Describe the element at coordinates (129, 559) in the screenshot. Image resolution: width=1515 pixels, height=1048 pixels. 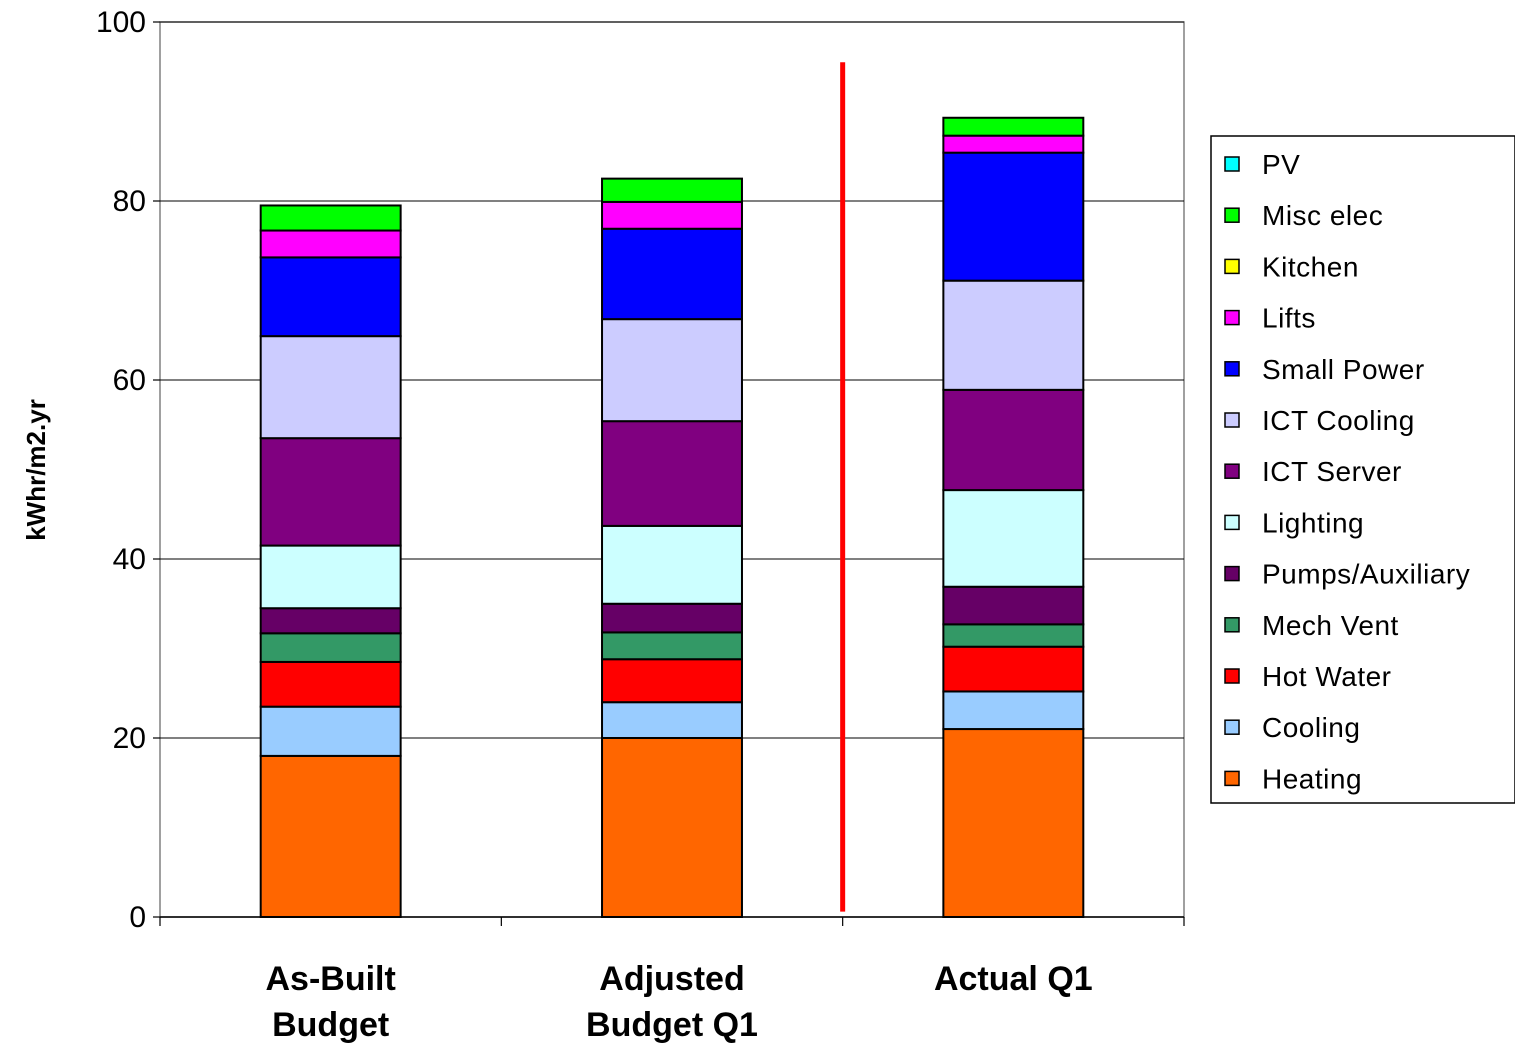
I see `y-tick-label: 40` at that location.